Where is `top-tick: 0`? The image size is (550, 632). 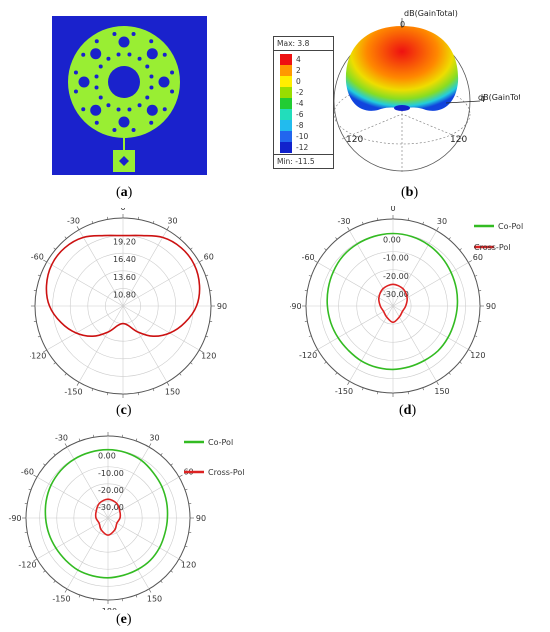
top-tick: 0 is located at coordinates (402, 24).